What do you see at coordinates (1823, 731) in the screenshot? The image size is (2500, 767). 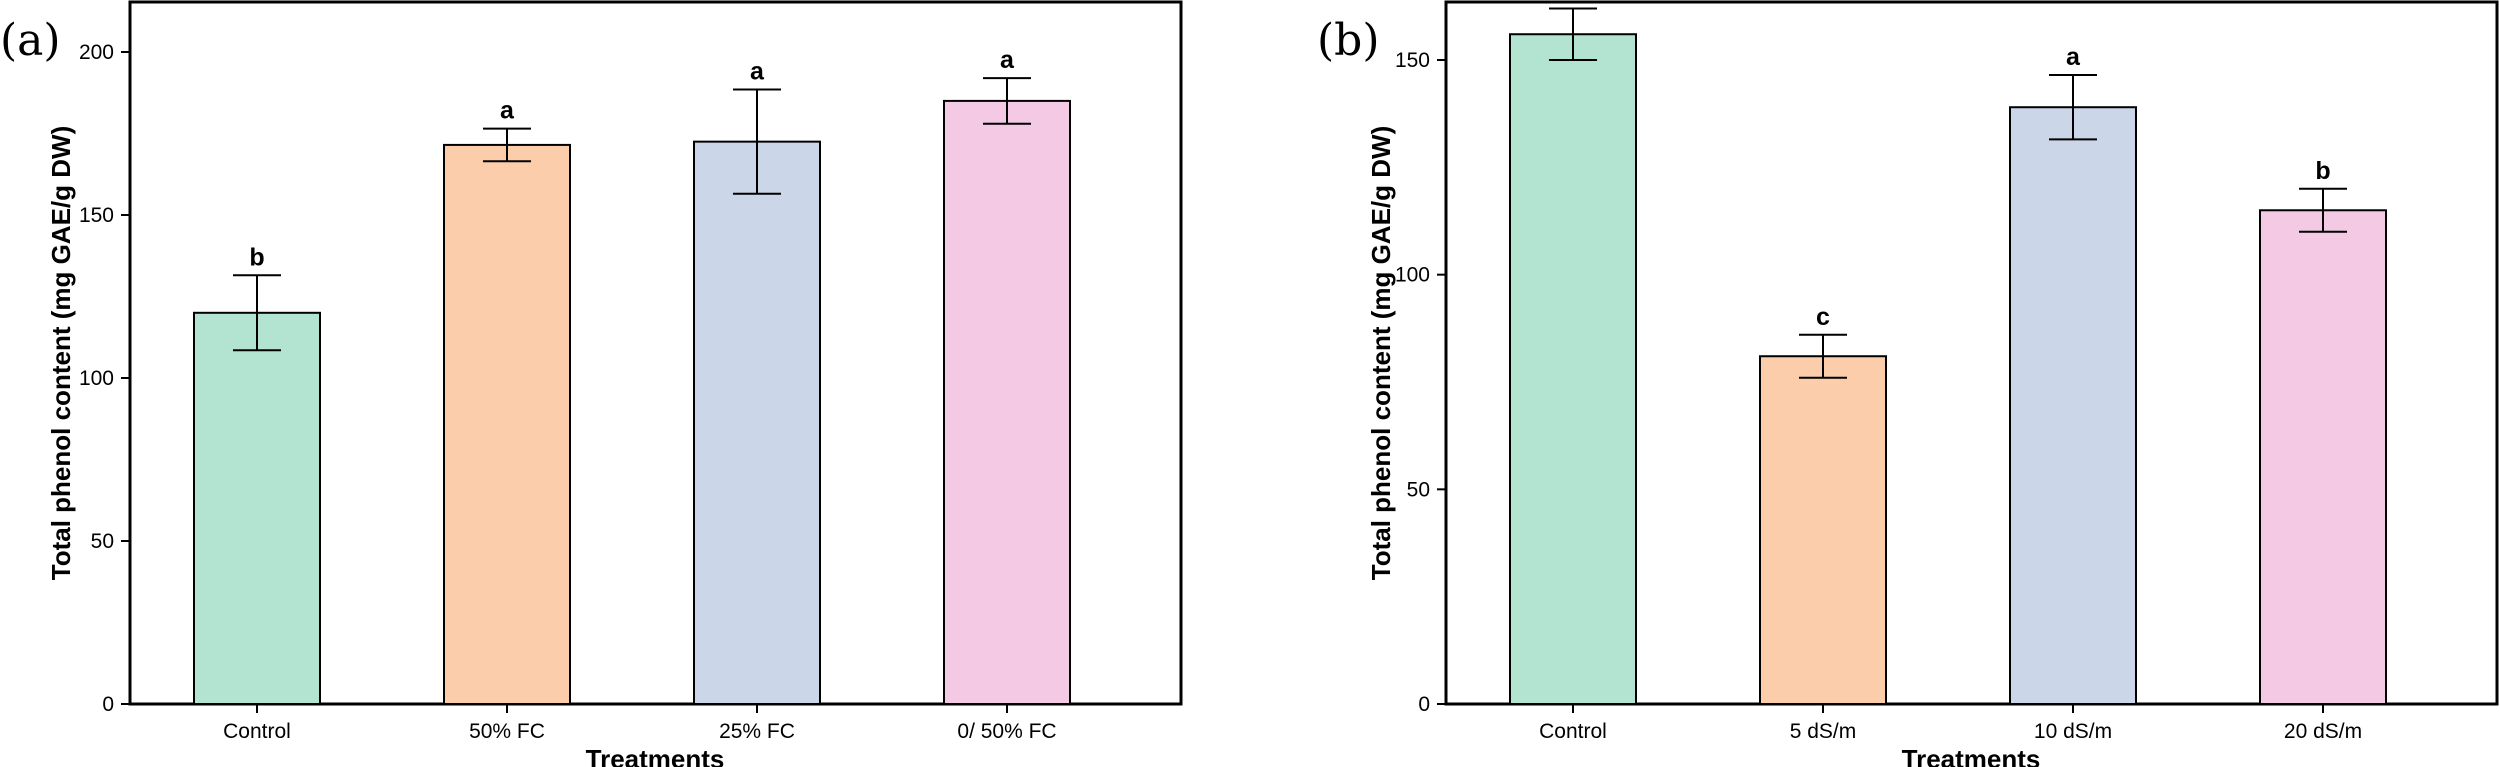 I see `x-tick-label-b-1: 5 dS/m` at bounding box center [1823, 731].